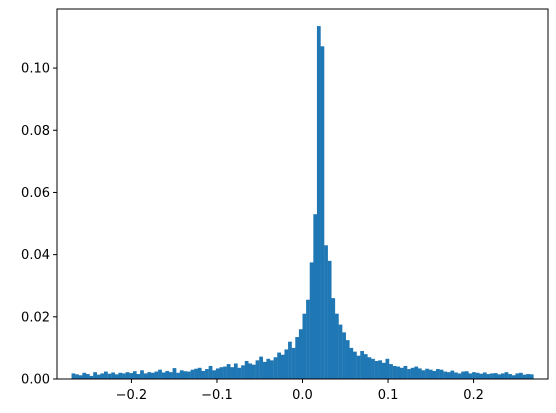 Image resolution: width=556 pixels, height=413 pixels. I want to click on x-axis-ticks: −0.2 −0.1 0.0 0.1 0.2, so click(300, 391).